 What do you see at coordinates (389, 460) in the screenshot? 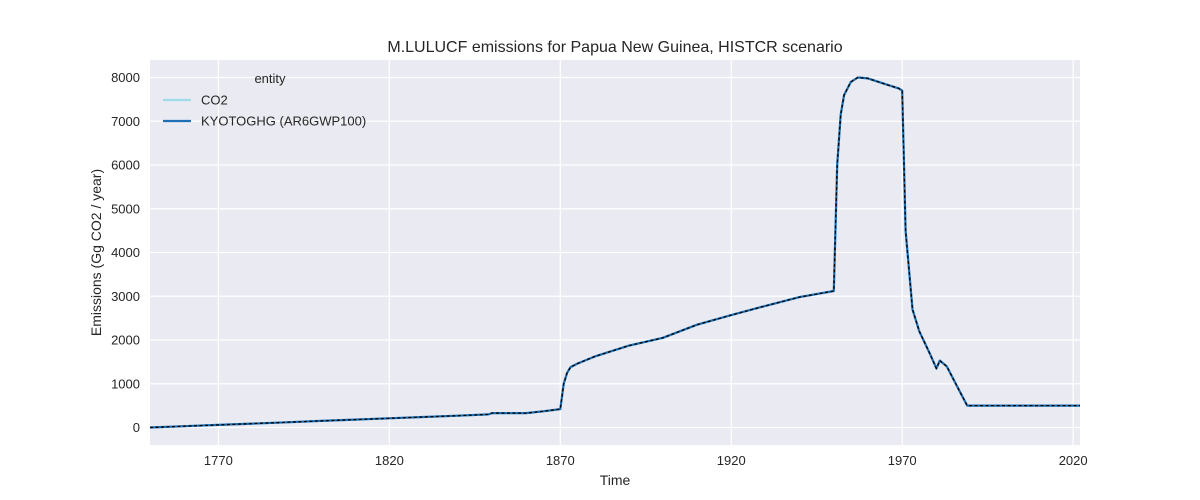
I see `x-tick-label: 1820` at bounding box center [389, 460].